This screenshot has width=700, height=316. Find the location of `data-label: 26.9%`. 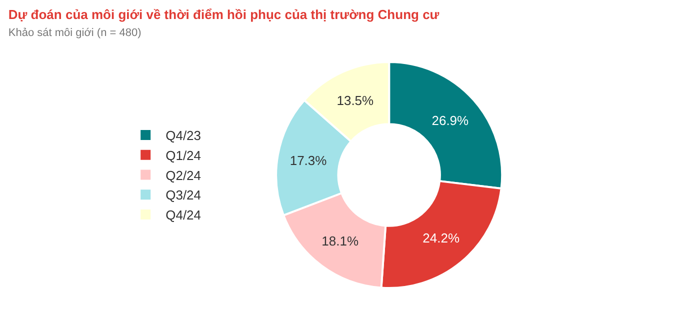

data-label: 26.9% is located at coordinates (451, 120).